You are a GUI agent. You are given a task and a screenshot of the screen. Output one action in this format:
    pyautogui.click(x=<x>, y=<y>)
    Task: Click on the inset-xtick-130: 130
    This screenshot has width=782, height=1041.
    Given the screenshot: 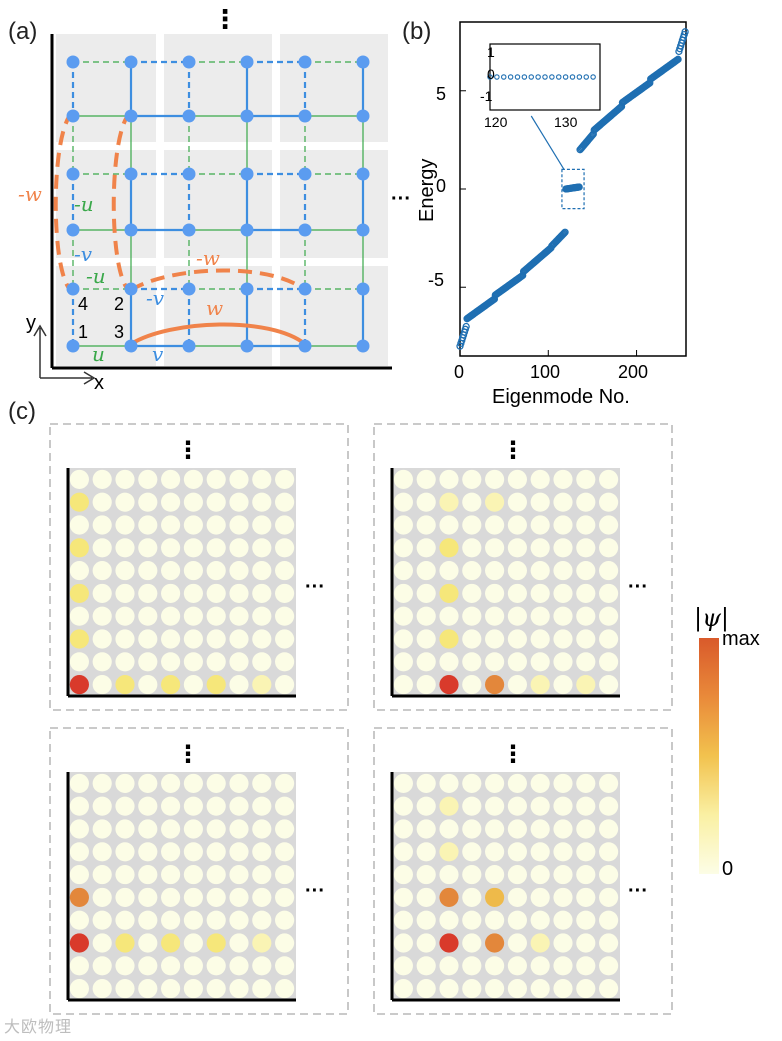 What is the action you would take?
    pyautogui.click(x=566, y=122)
    